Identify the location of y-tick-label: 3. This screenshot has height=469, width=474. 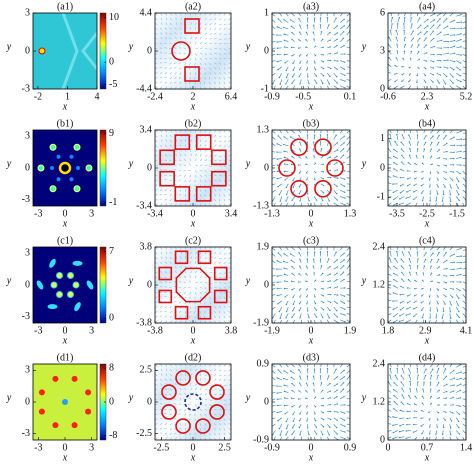
(27, 253).